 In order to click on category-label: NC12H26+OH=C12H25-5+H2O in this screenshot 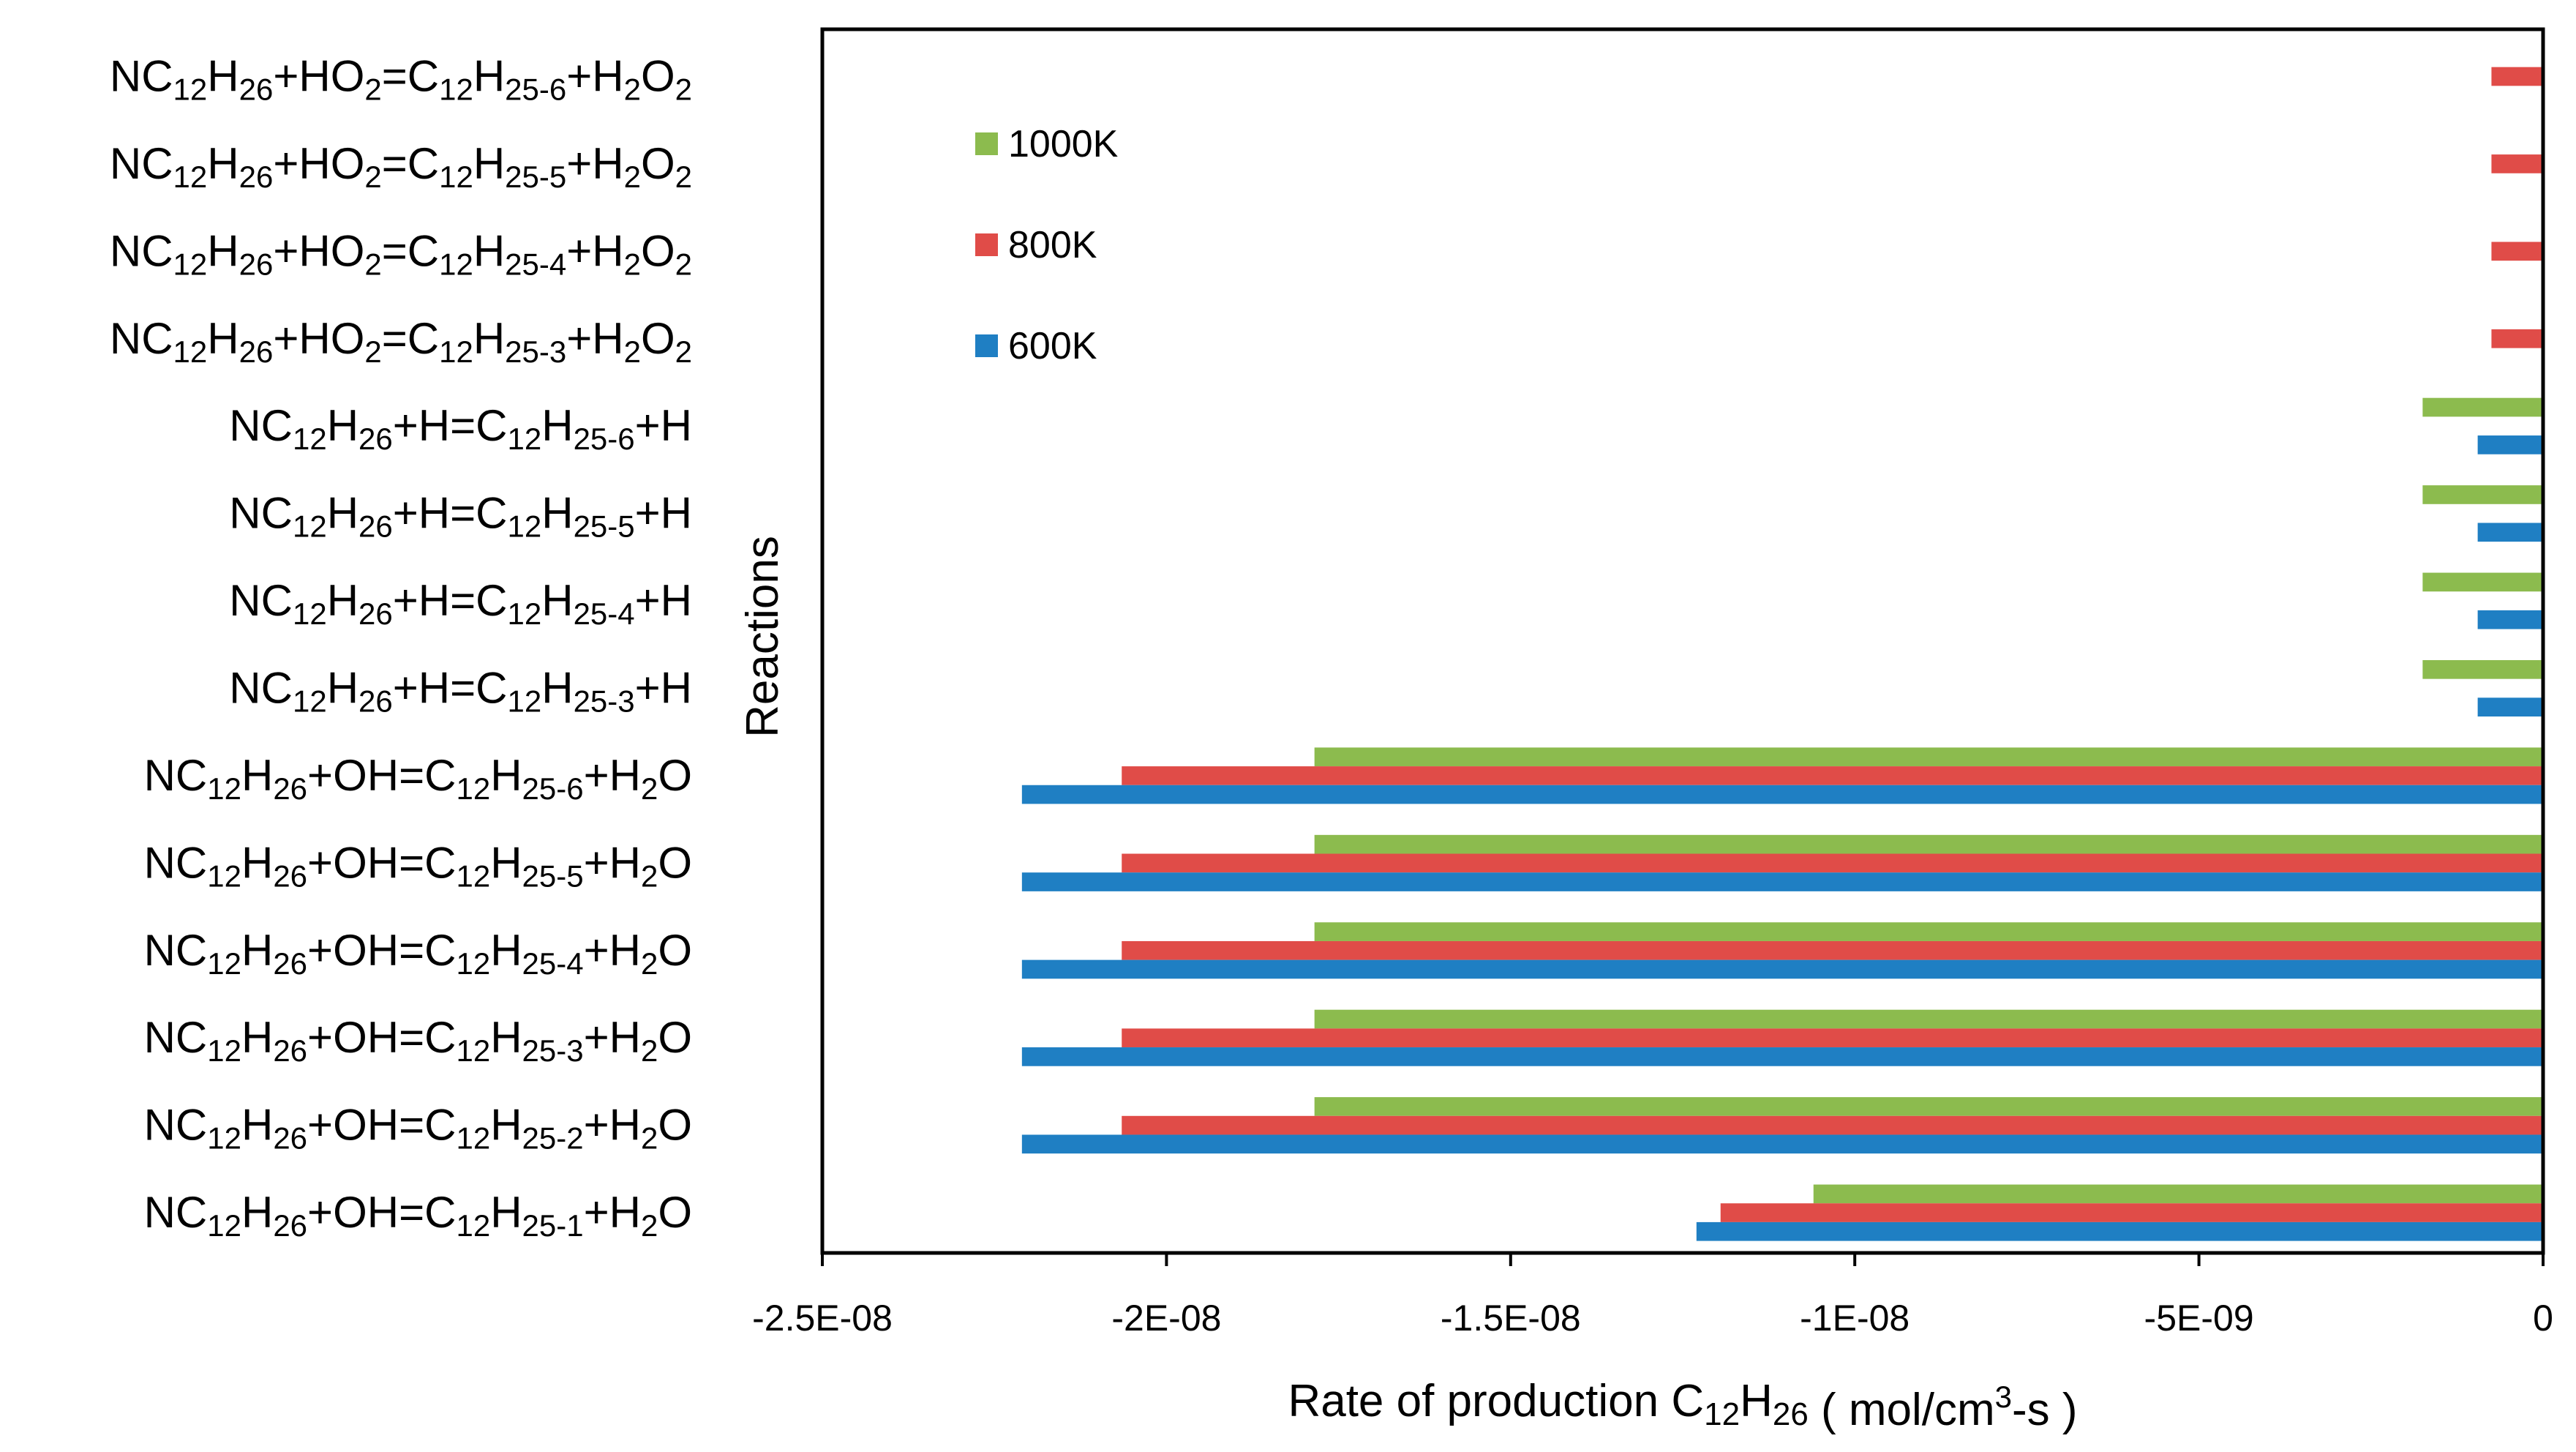, I will do `click(418, 865)`.